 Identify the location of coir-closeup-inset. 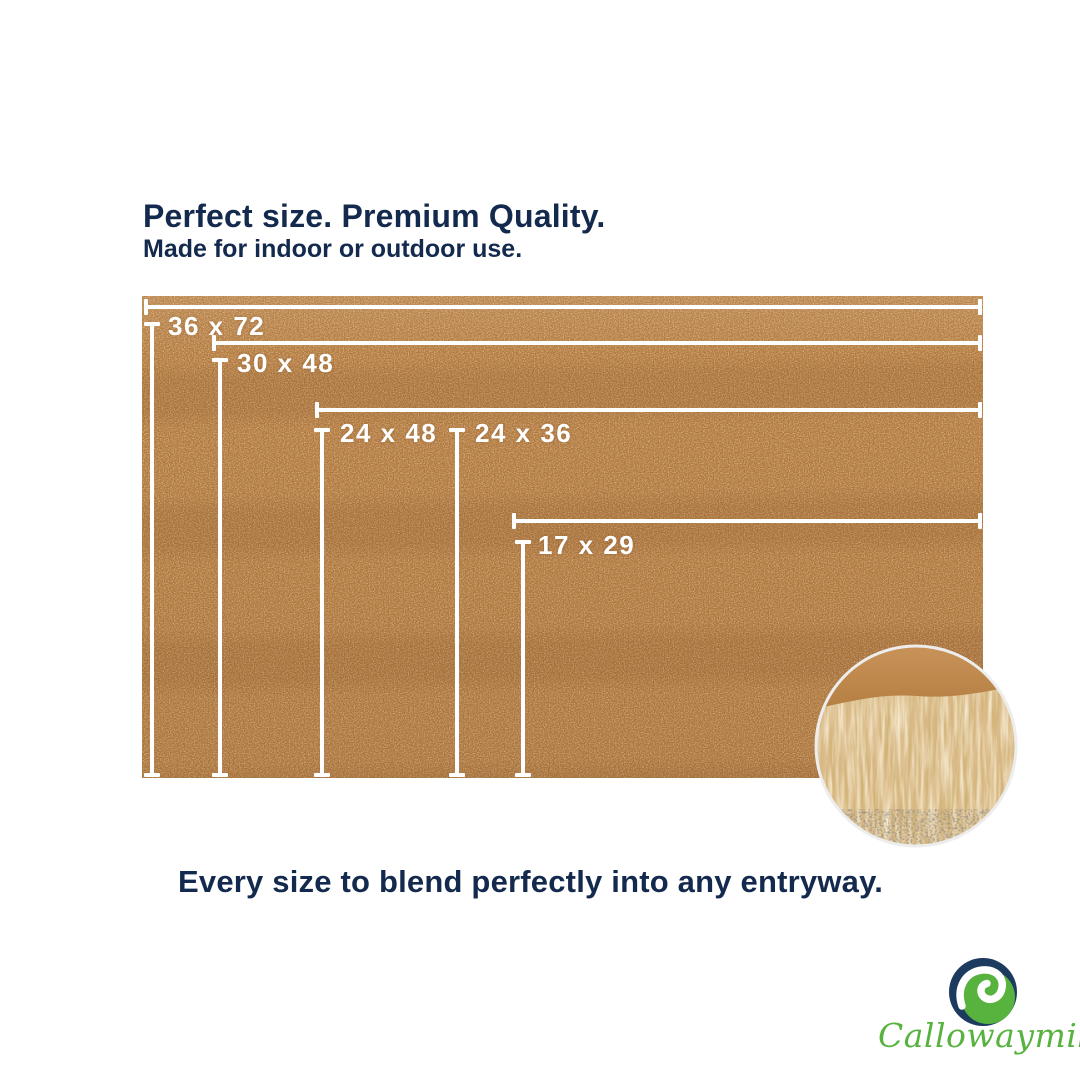
(916, 746).